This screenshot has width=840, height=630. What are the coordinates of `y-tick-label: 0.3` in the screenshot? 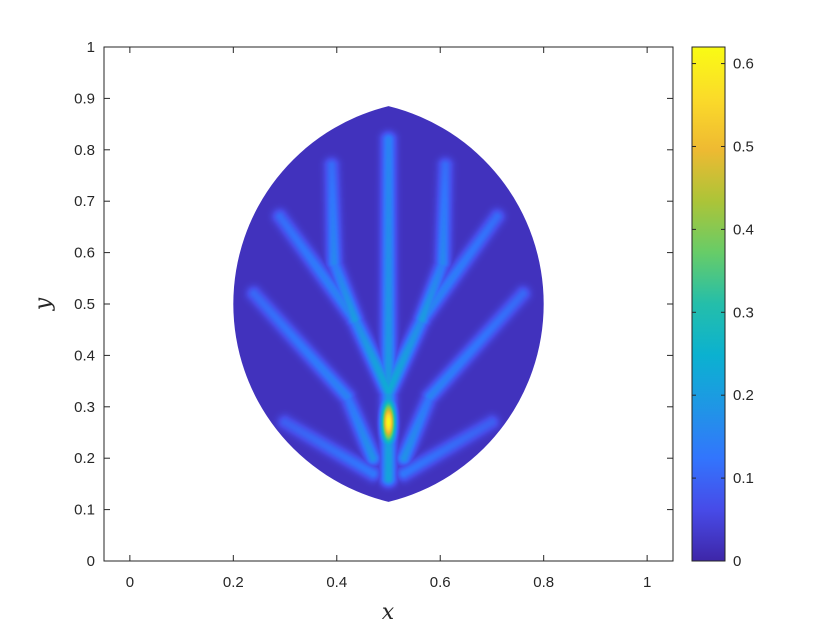 It's located at (84, 407).